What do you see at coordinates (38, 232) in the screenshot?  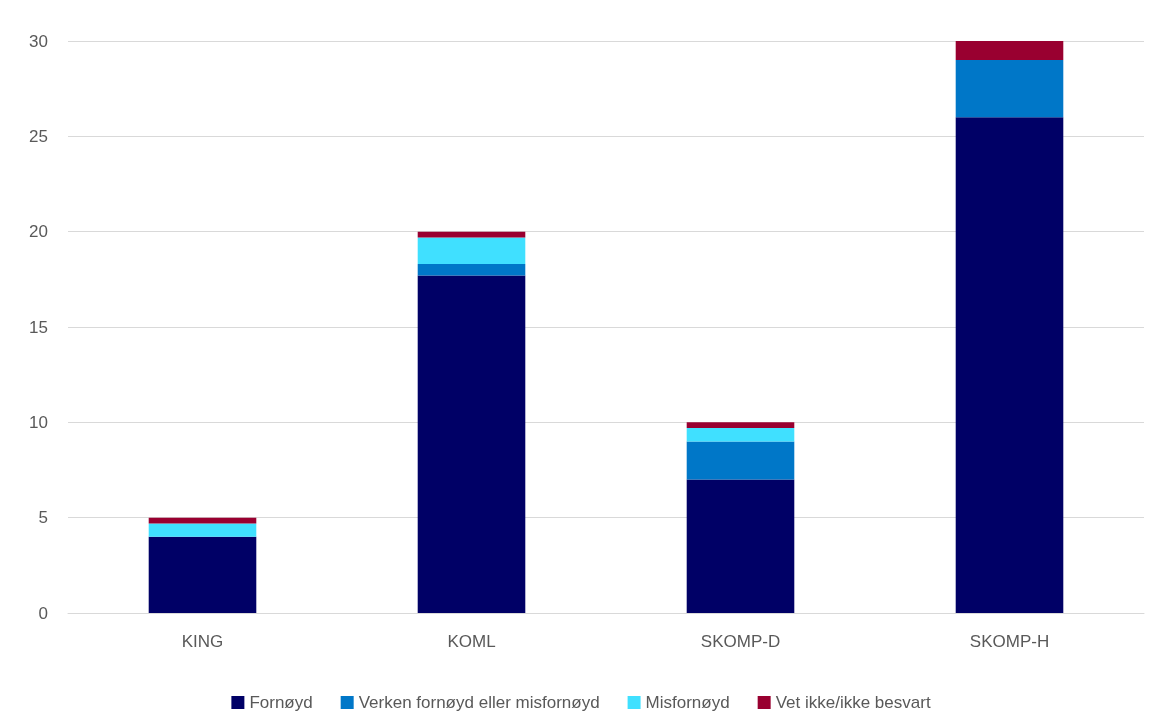 I see `y-tick-label: 20` at bounding box center [38, 232].